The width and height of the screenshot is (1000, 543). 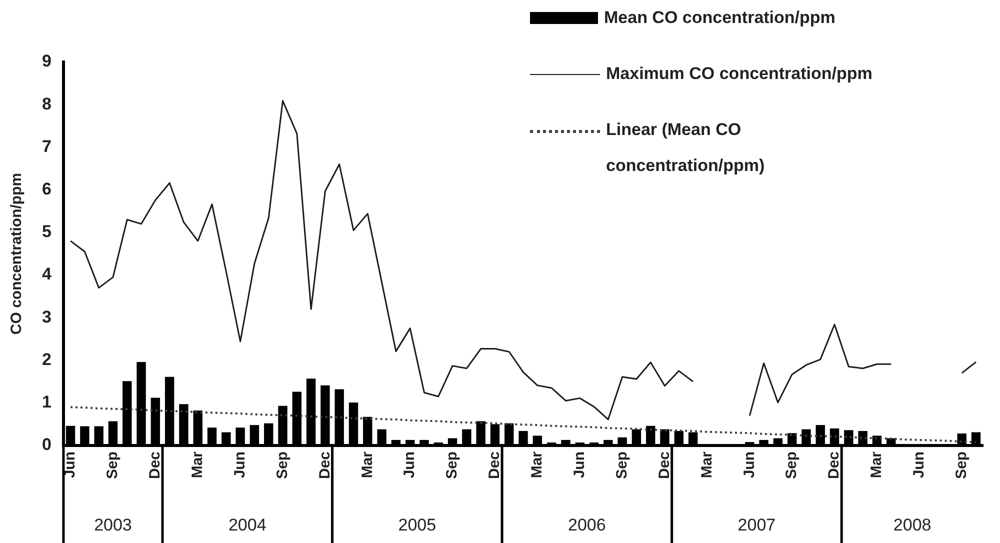 What do you see at coordinates (912, 525) in the screenshot?
I see `text: 2008` at bounding box center [912, 525].